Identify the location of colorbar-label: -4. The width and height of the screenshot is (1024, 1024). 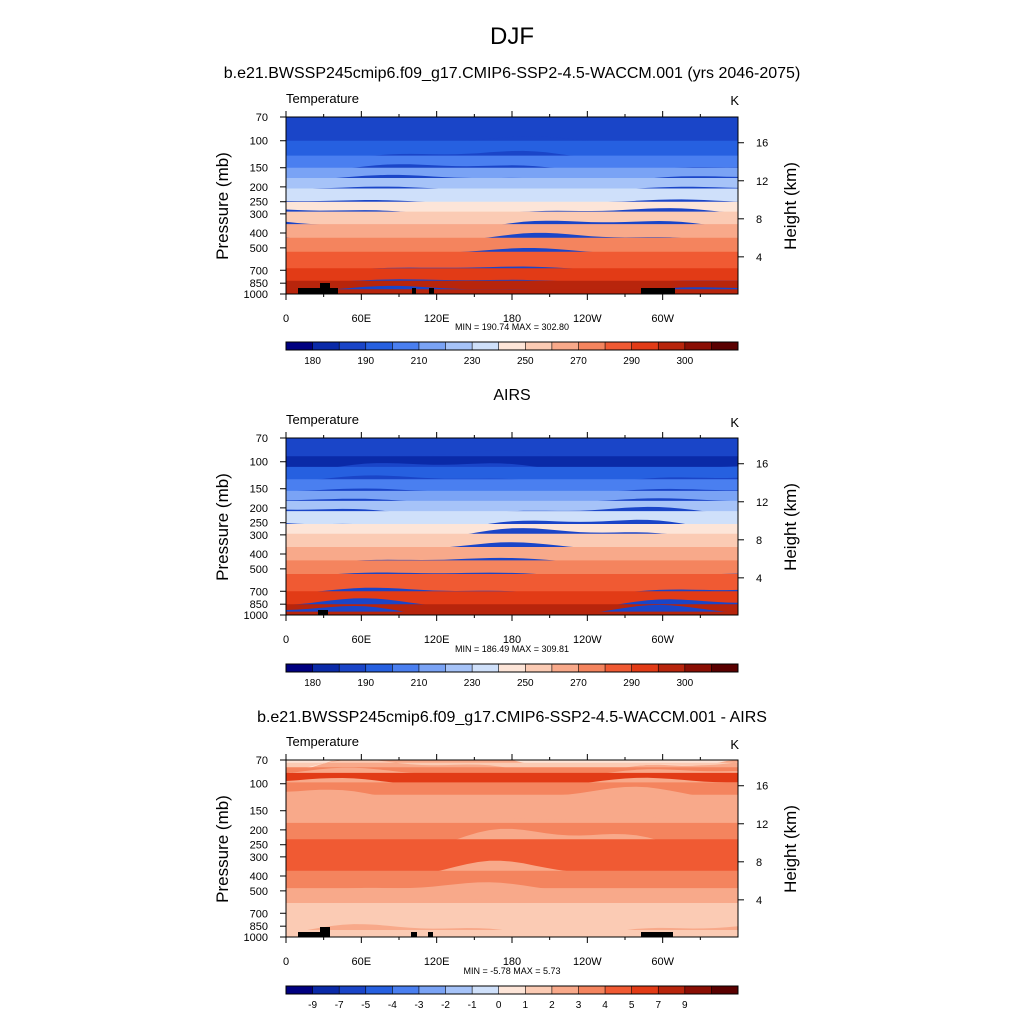
(392, 1005).